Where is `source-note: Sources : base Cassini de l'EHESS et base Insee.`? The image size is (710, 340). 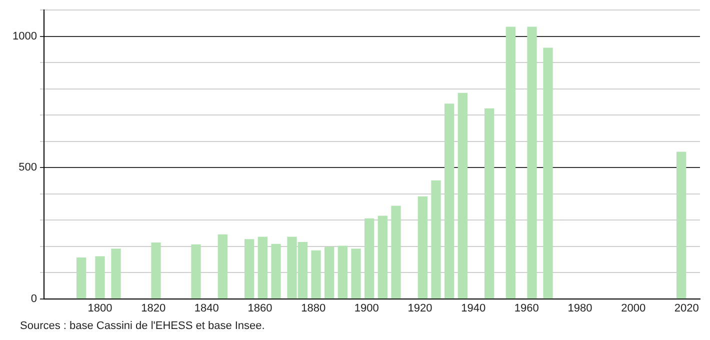
source-note: Sources : base Cassini de l'EHESS et base Insee. is located at coordinates (143, 326).